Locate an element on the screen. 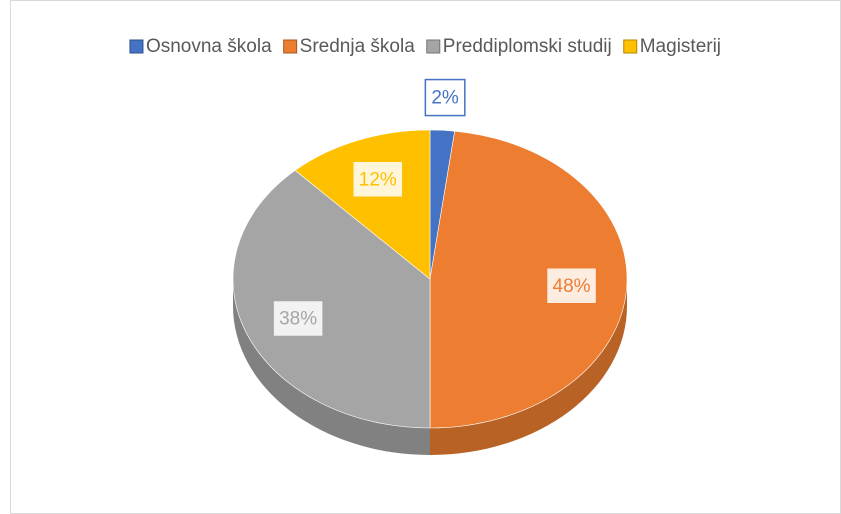  data-label: 38% is located at coordinates (298, 318).